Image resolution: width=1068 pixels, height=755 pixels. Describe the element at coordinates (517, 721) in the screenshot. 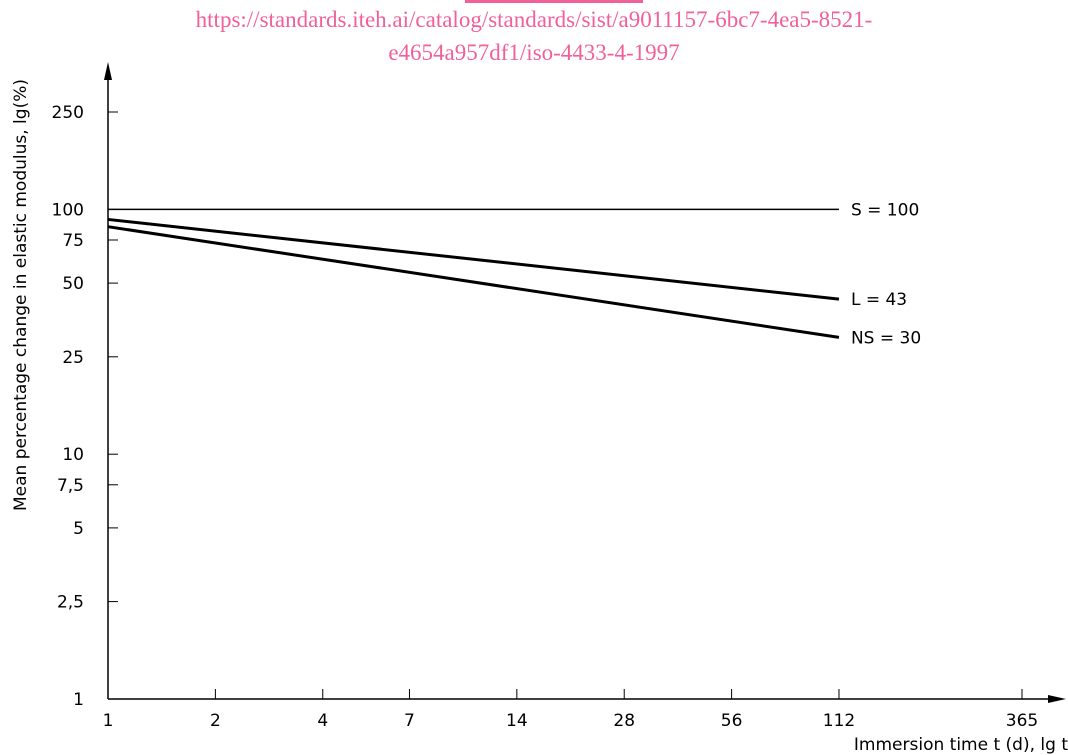

I see `x-tick-label: 14` at that location.